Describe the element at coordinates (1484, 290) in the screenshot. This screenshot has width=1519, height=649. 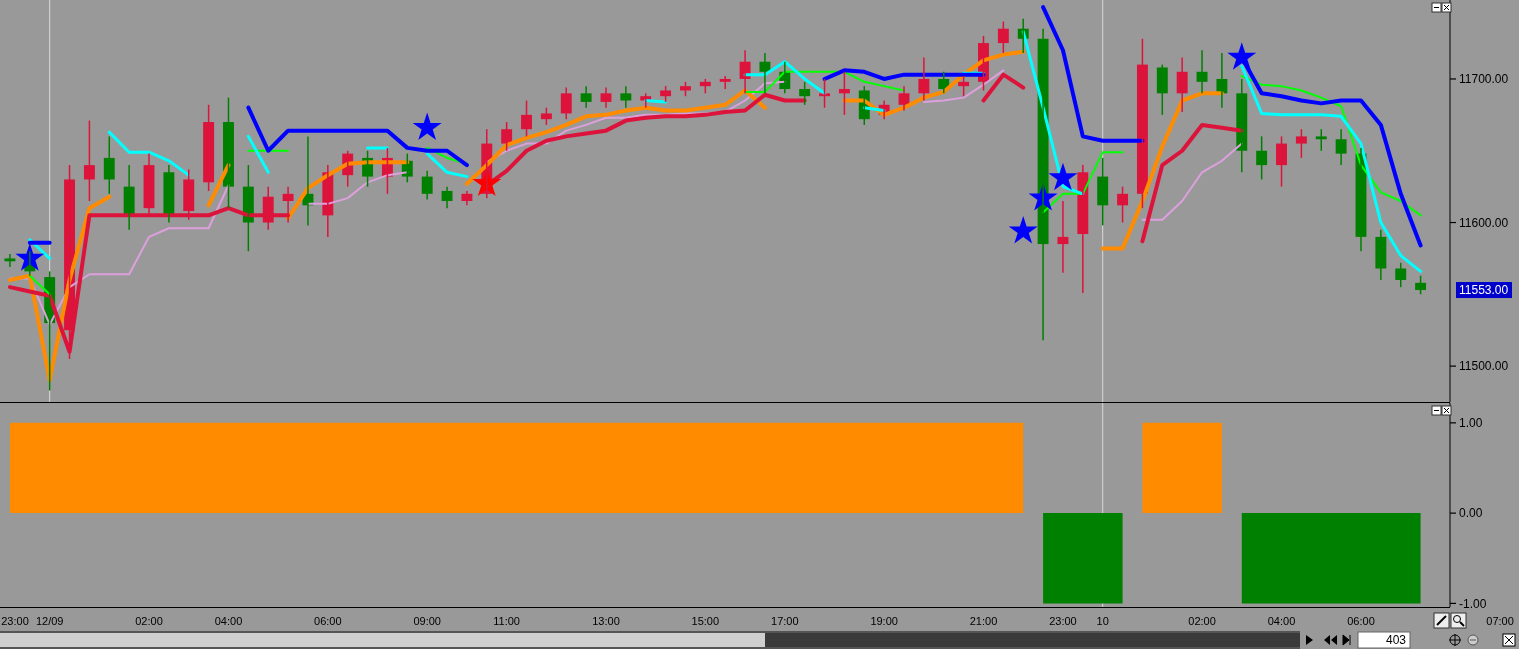
I see `annotation: 11553.00` at that location.